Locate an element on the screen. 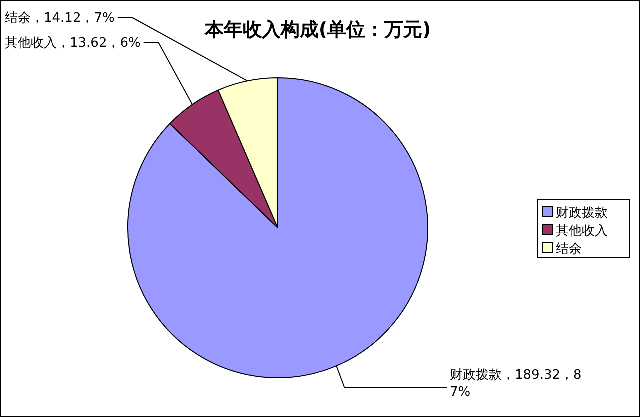 The width and height of the screenshot is (640, 417). chart-title: 本年收入构成(单位：万元) is located at coordinates (318, 30).